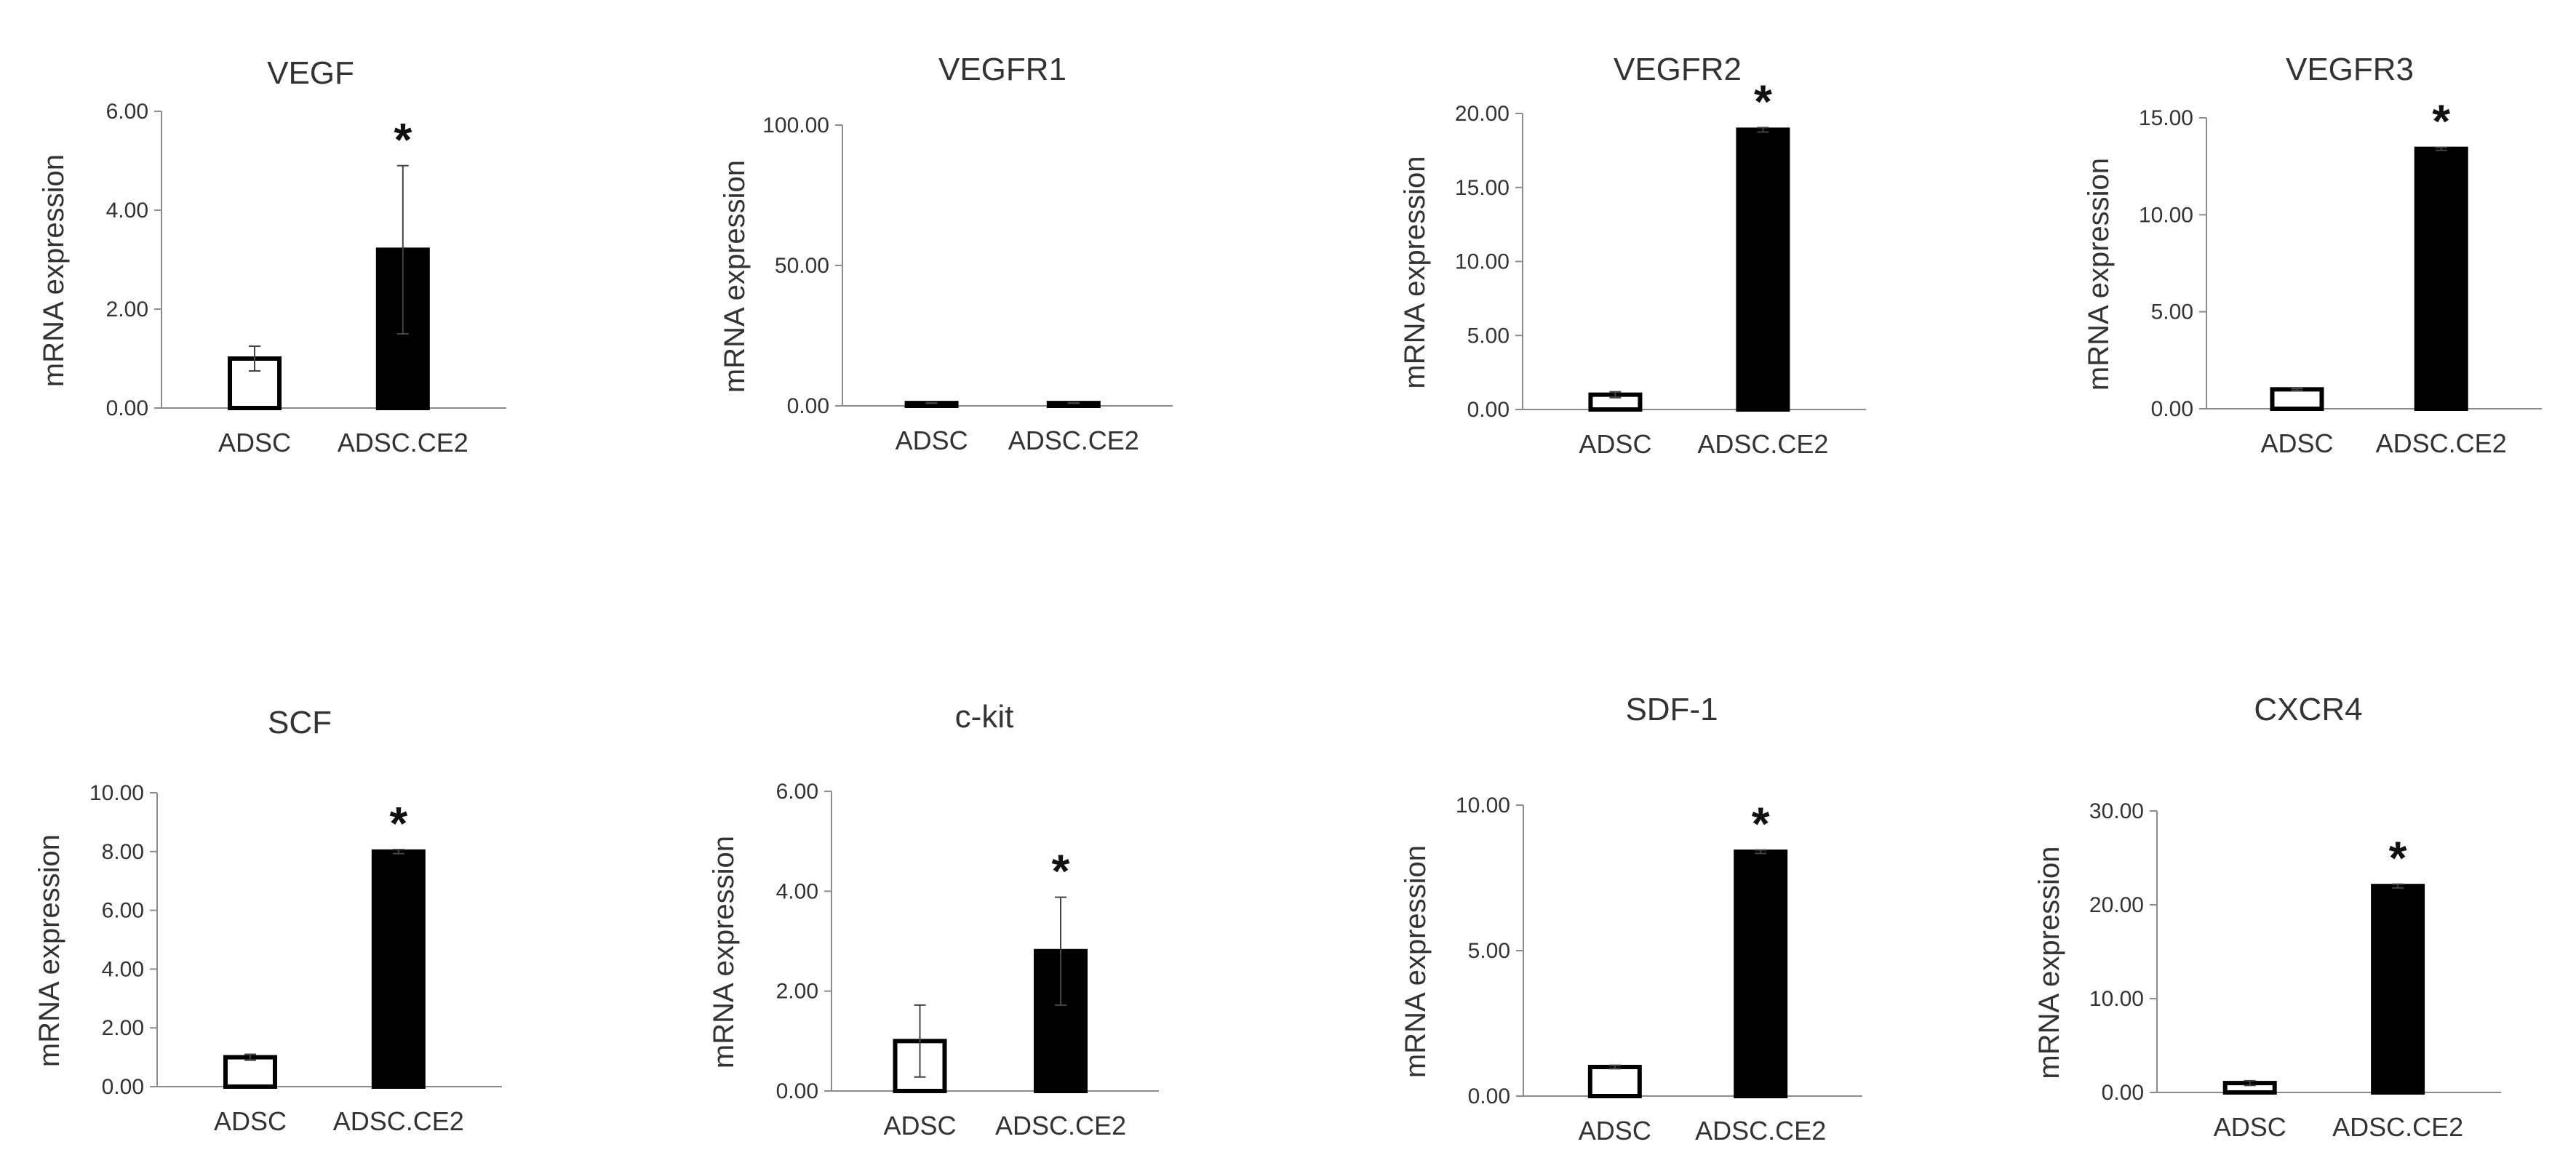  I want to click on chart-title: c-kit, so click(984, 717).